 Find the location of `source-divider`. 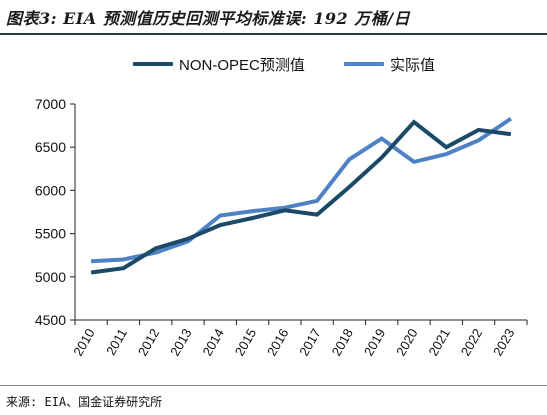

source-divider is located at coordinates (273, 385).